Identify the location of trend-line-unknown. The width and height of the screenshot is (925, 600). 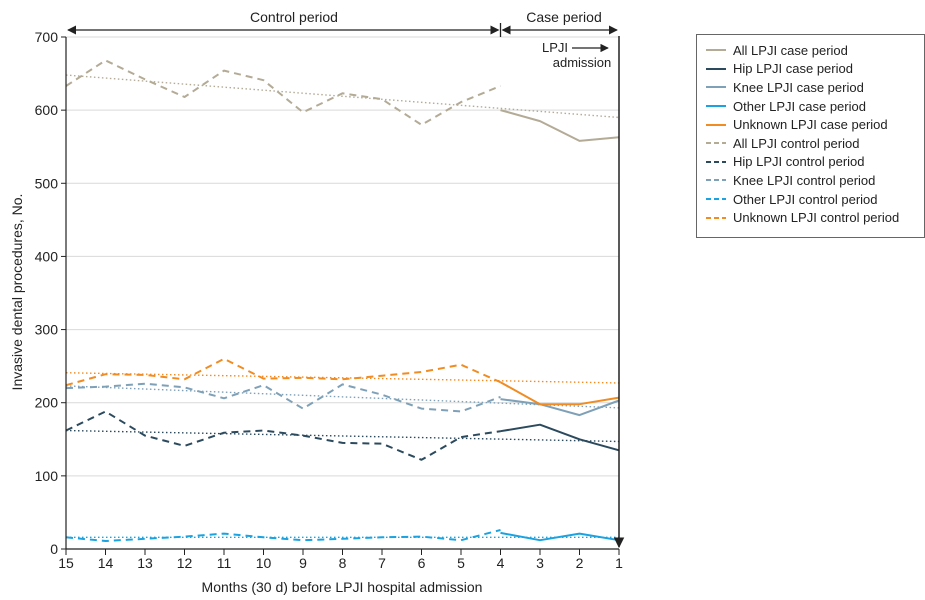
(342, 378).